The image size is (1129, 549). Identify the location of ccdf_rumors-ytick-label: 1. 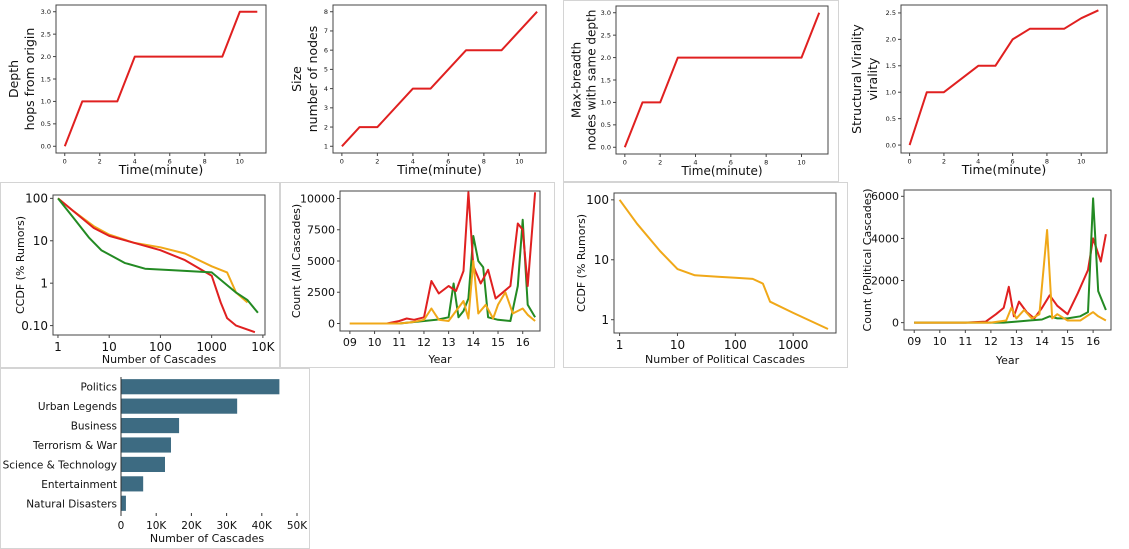
(44, 283).